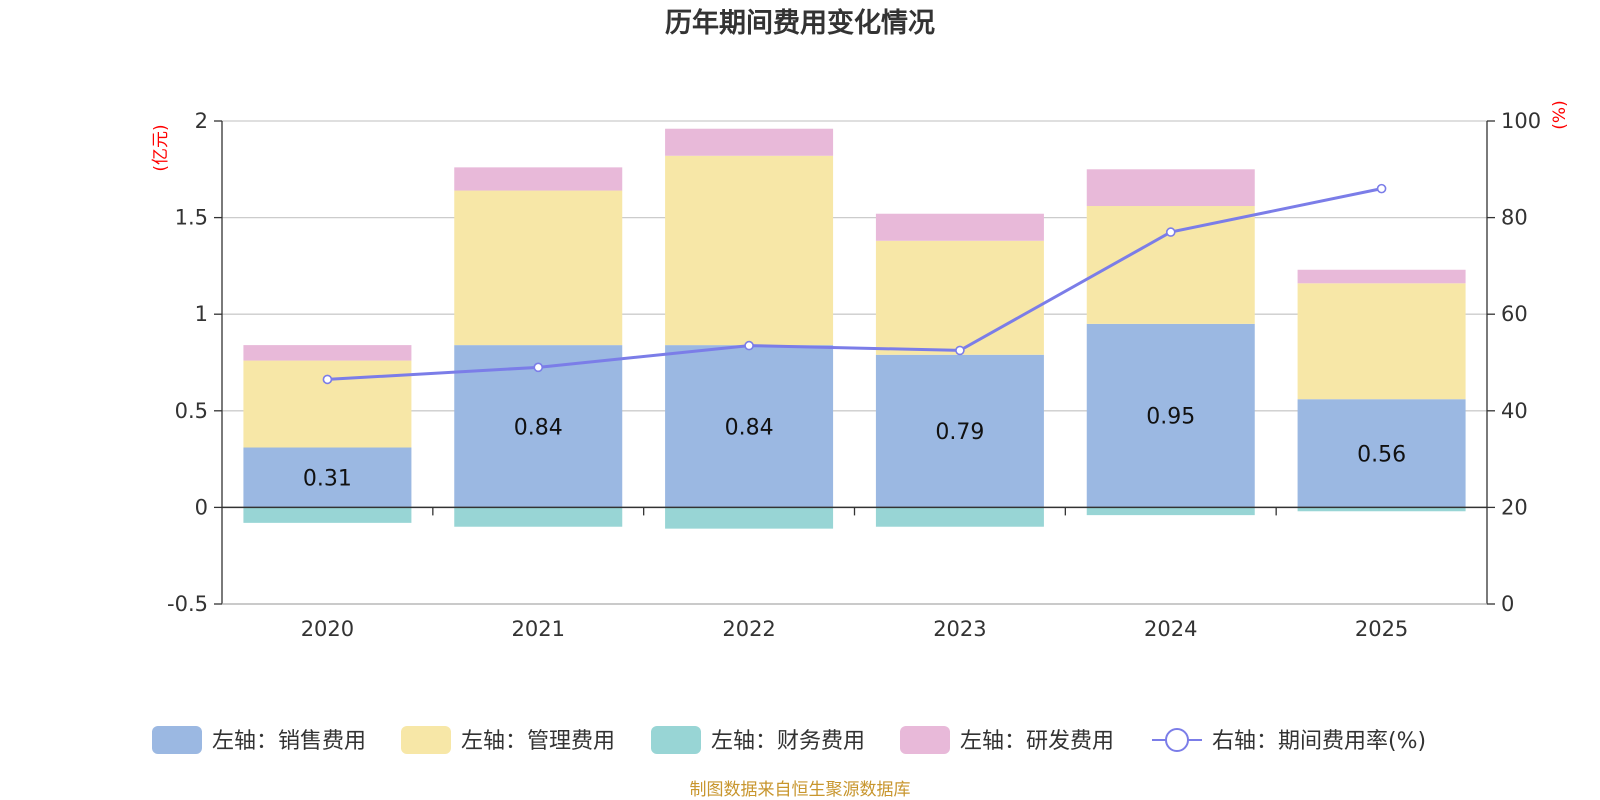 Image resolution: width=1600 pixels, height=800 pixels. Describe the element at coordinates (191, 411) in the screenshot. I see `left-axis-tick-label: 0.5` at that location.